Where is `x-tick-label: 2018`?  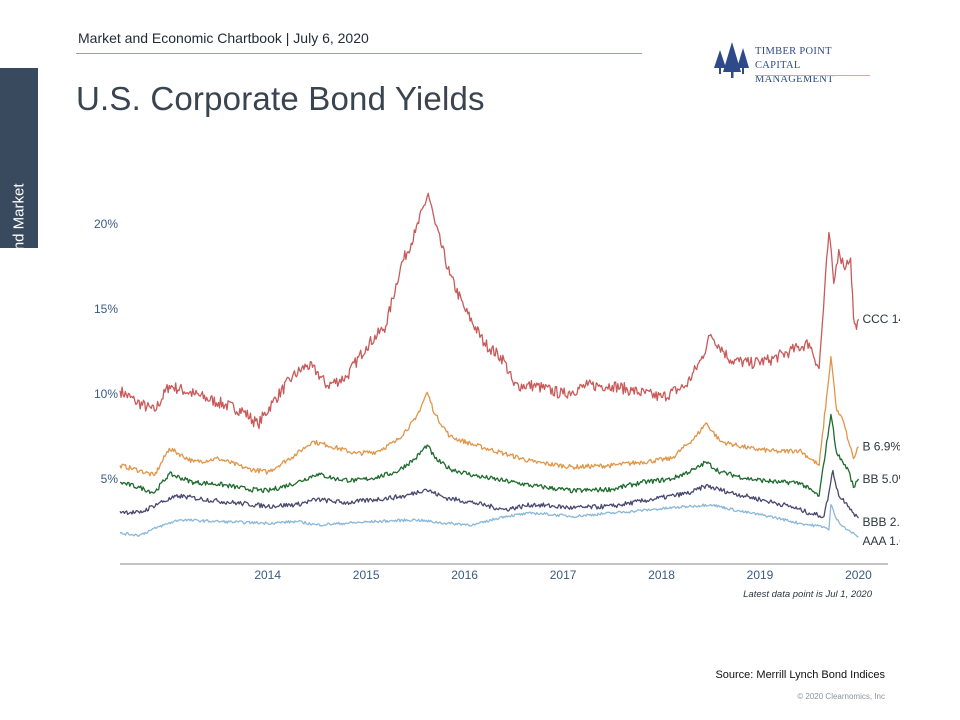 x-tick-label: 2018 is located at coordinates (661, 575).